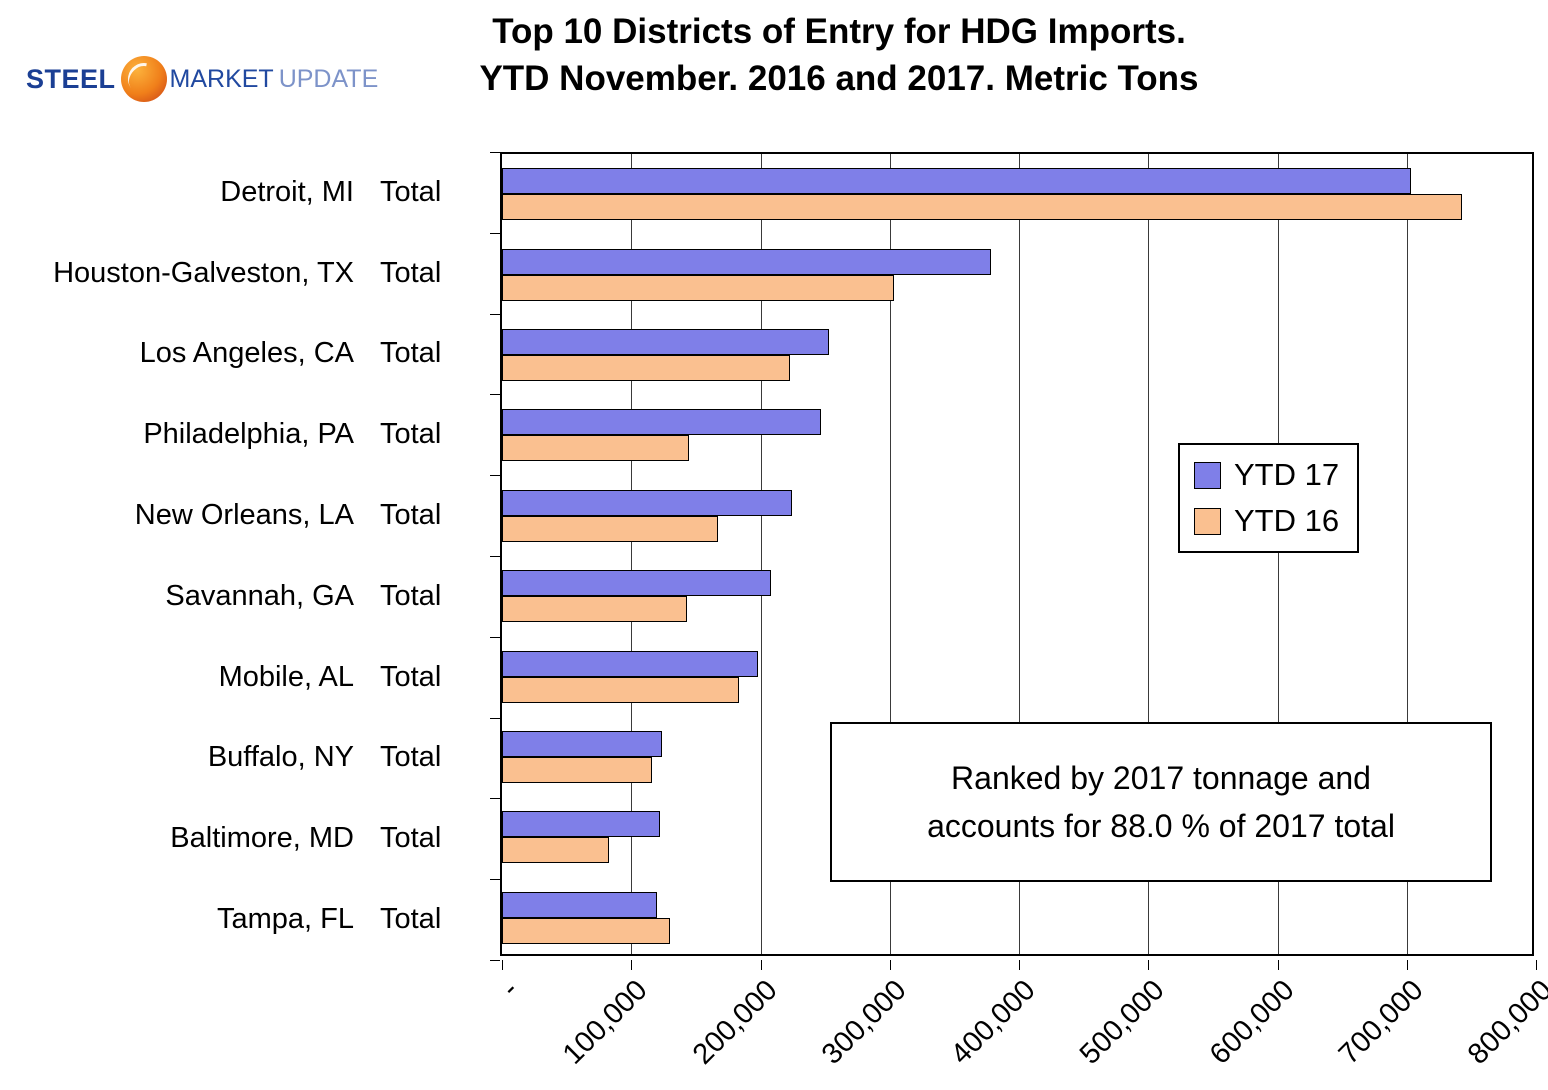 Image resolution: width=1548 pixels, height=1090 pixels. I want to click on chart-title-line2: YTD November. 2016 and 2017. Metric Tons, so click(839, 79).